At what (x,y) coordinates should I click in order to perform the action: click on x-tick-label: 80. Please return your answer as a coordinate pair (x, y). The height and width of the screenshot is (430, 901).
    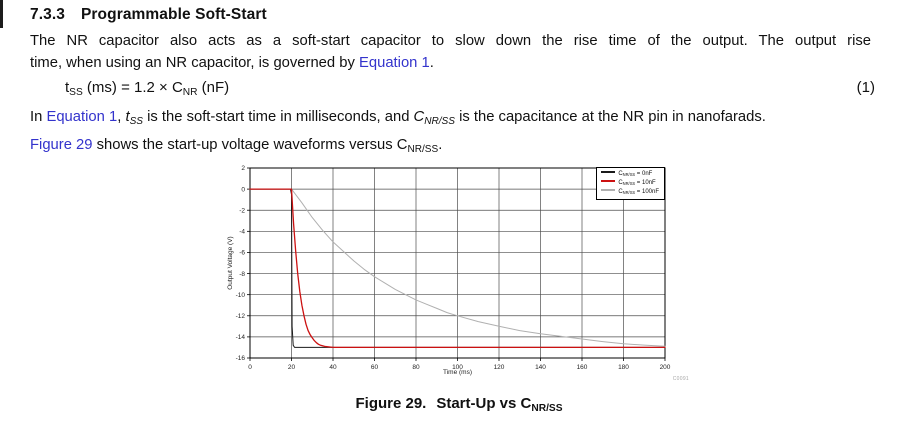
    Looking at the image, I should click on (416, 367).